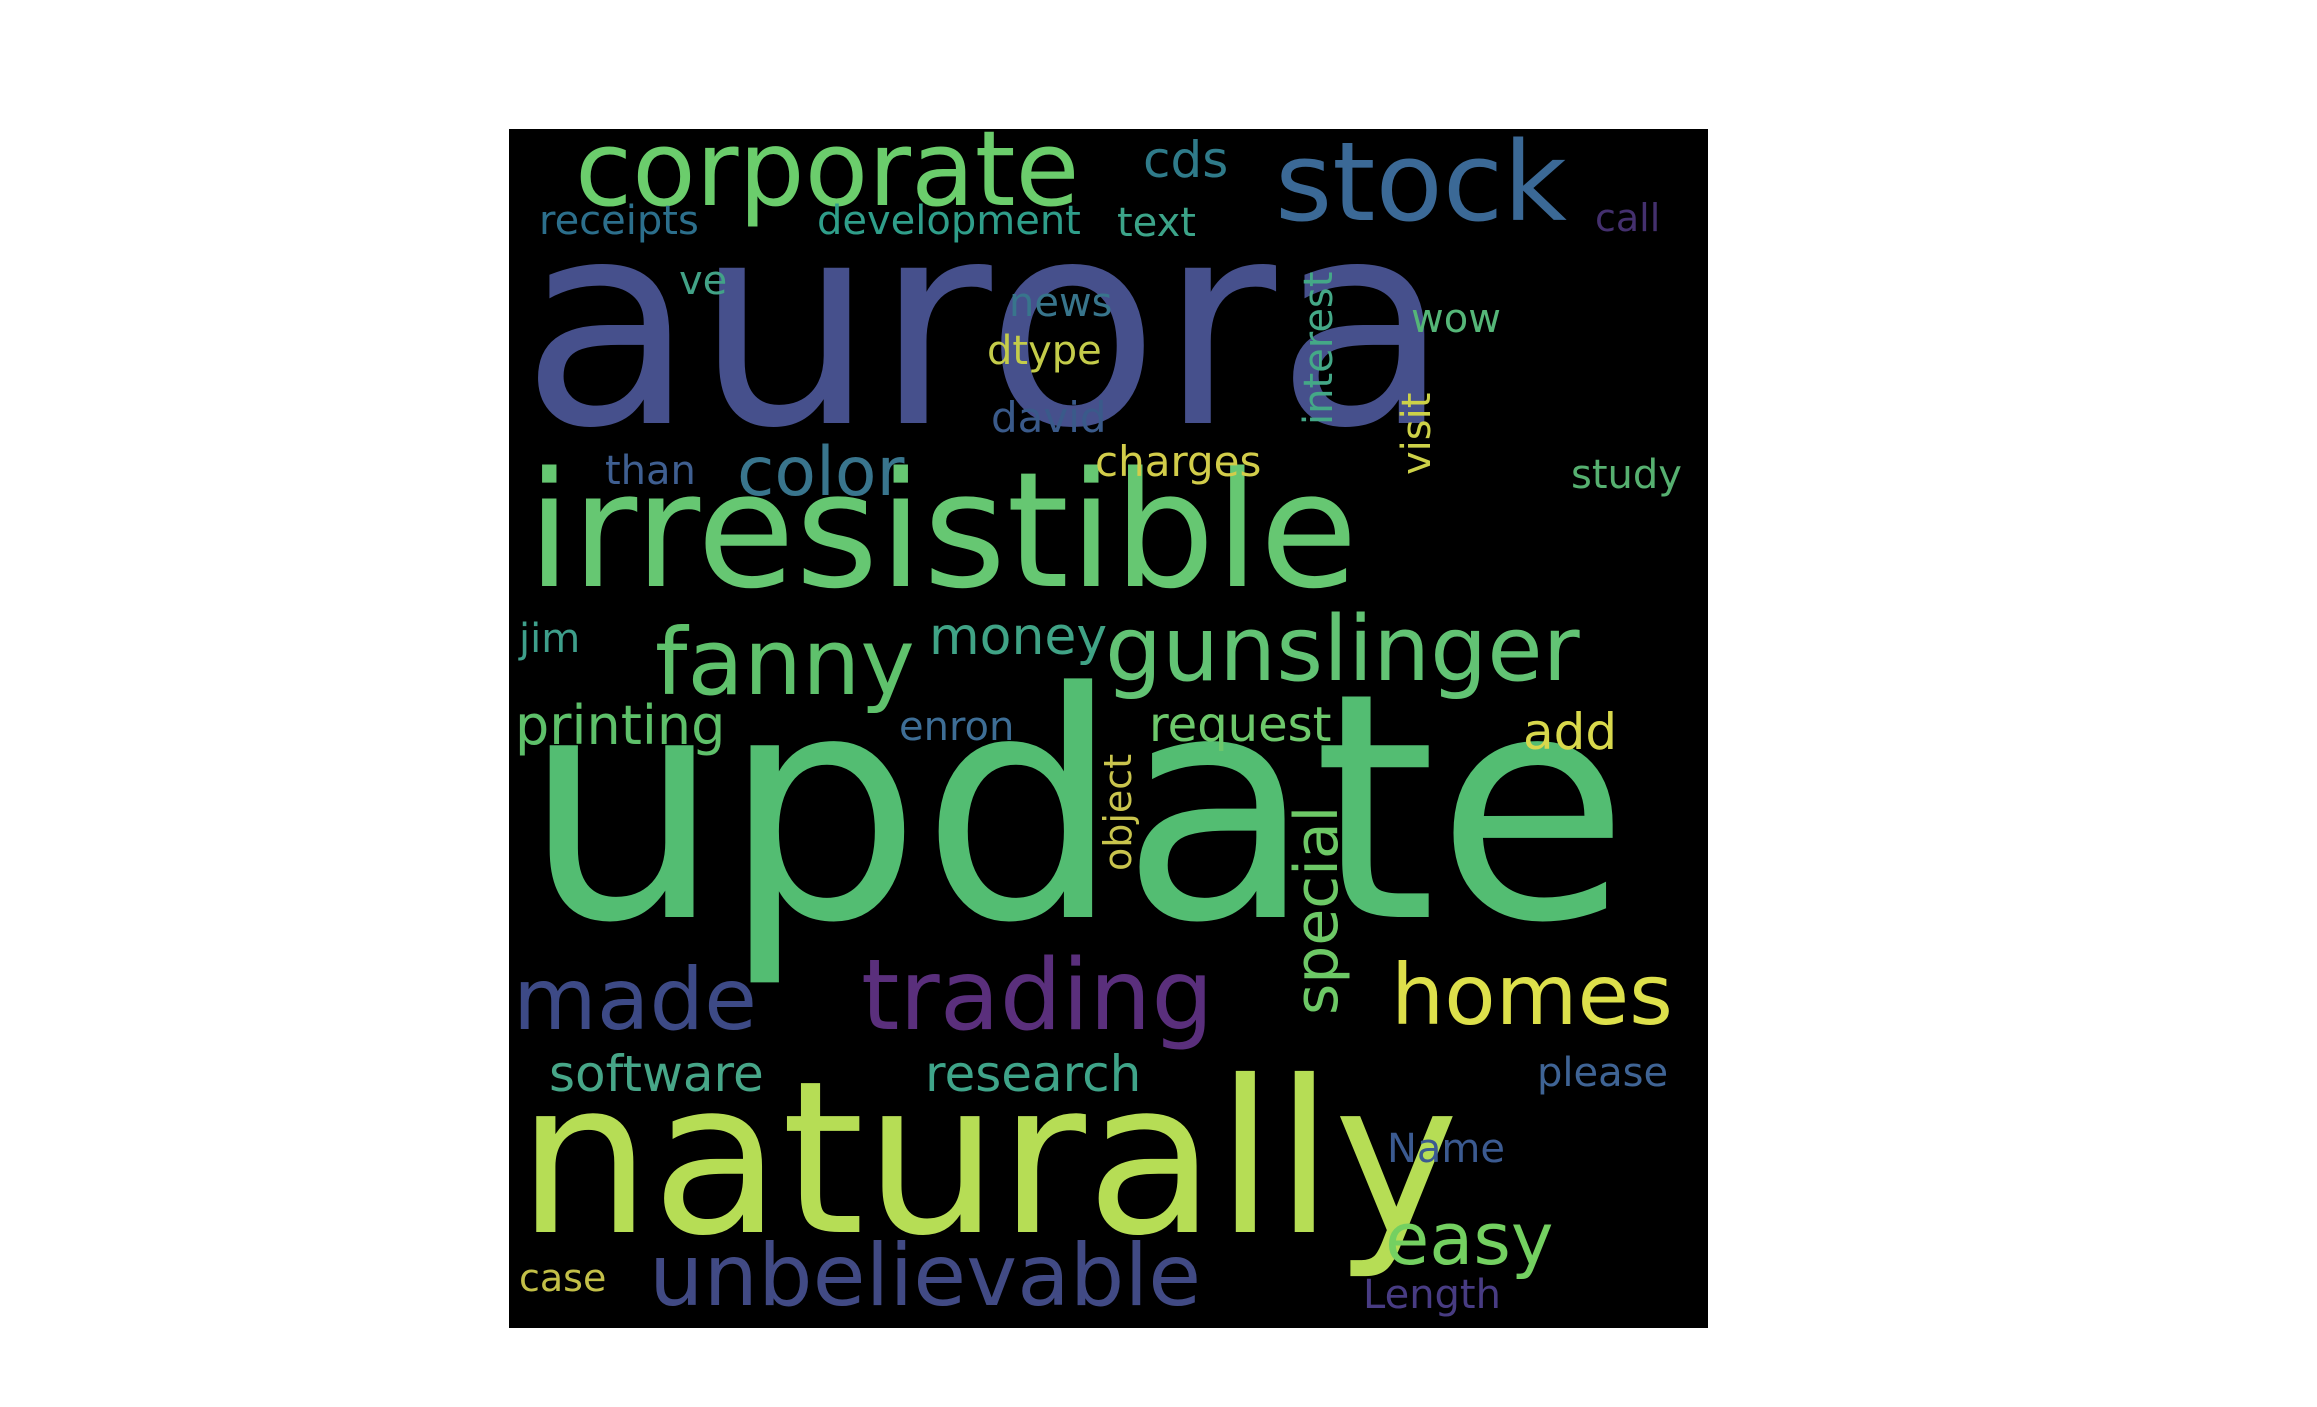  Describe the element at coordinates (1118, 812) in the screenshot. I see `word-object: object` at that location.